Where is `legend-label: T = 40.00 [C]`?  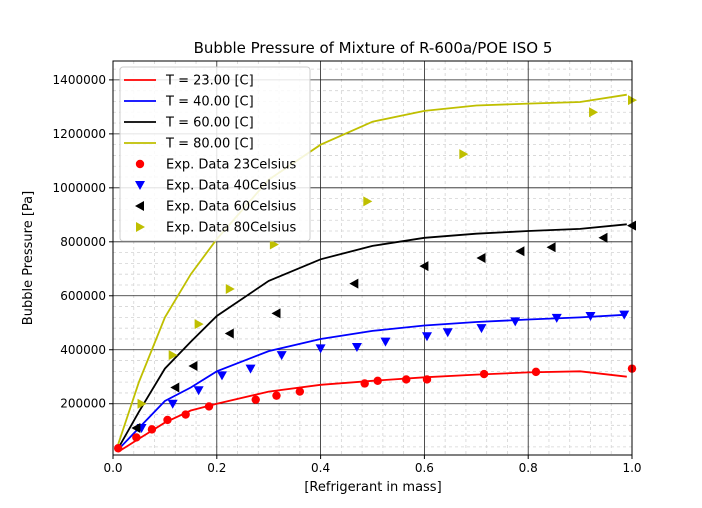 legend-label: T = 40.00 [C] is located at coordinates (209, 102).